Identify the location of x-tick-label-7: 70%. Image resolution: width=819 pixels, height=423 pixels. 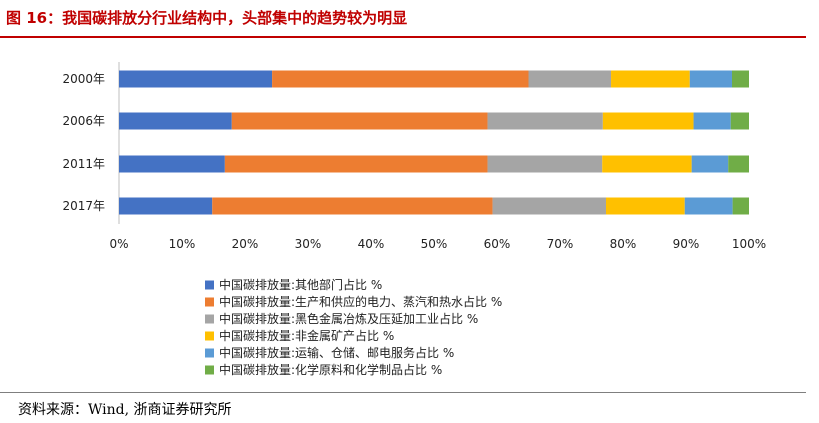
(560, 244).